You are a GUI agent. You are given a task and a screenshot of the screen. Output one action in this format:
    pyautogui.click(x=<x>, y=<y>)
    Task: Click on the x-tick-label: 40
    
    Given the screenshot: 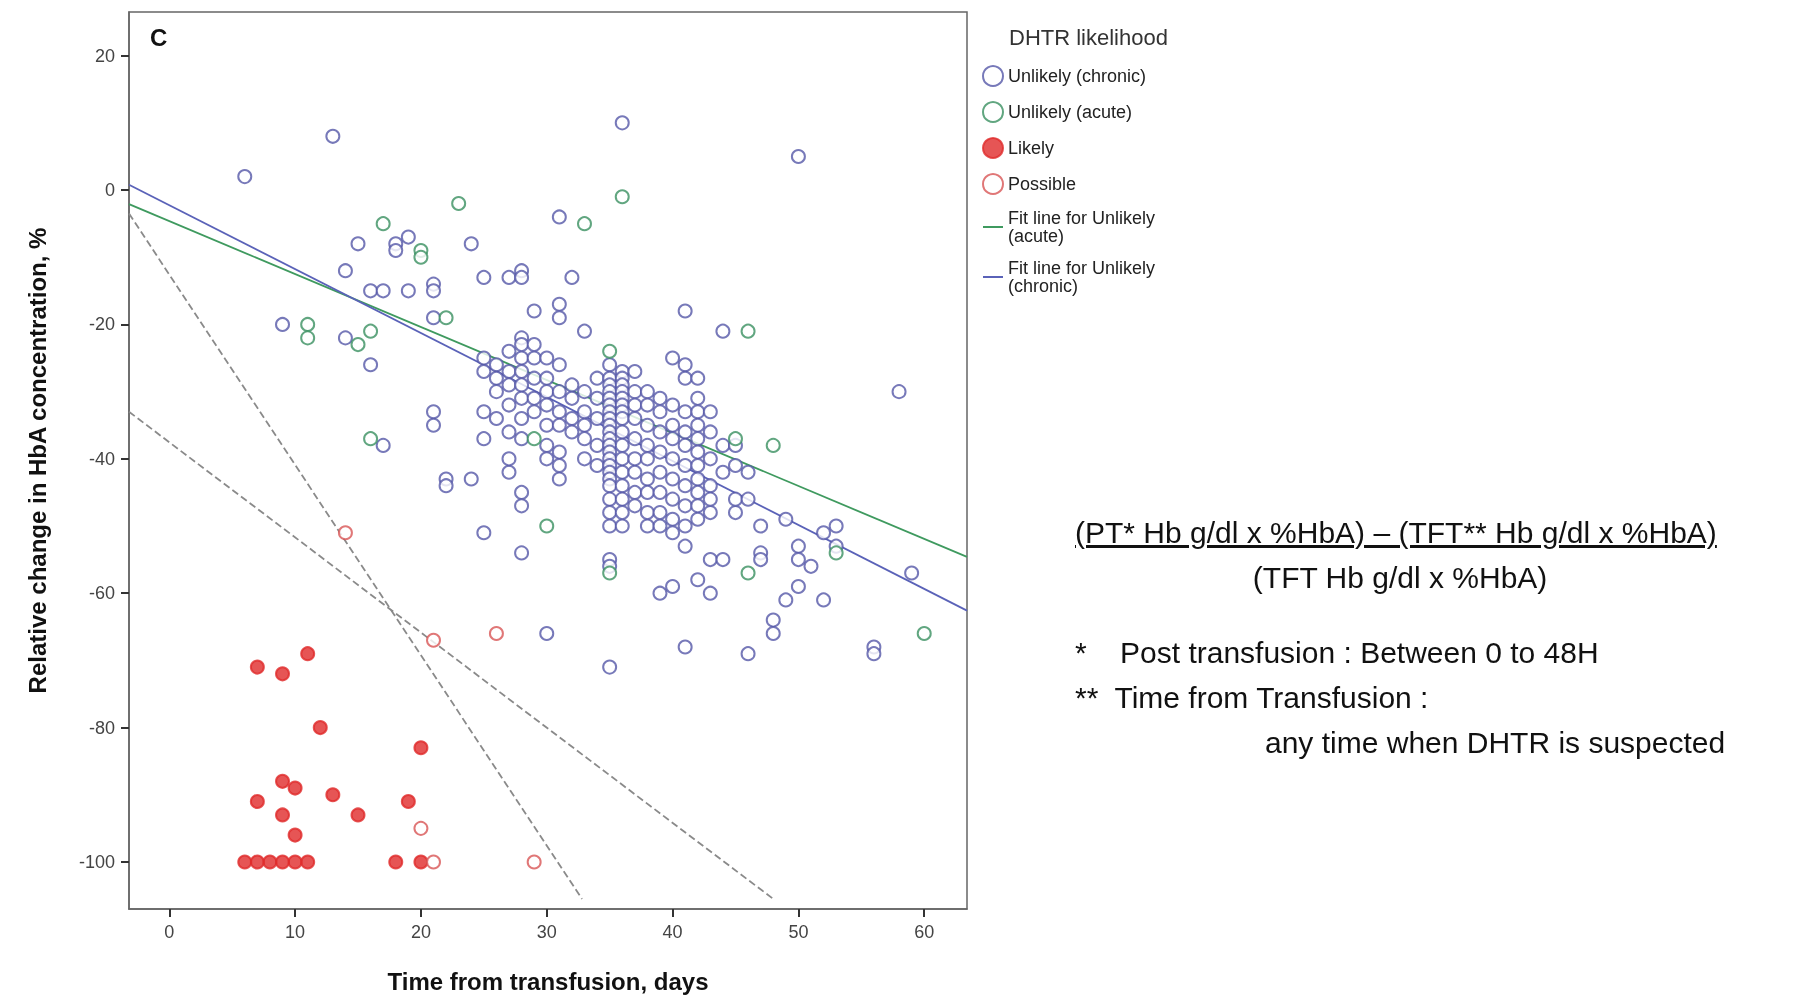 What is the action you would take?
    pyautogui.click(x=672, y=932)
    